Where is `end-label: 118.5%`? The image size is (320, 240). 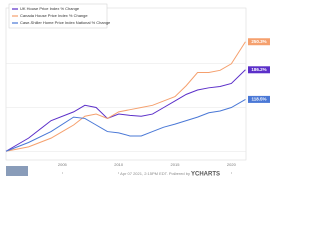 end-label: 118.5% is located at coordinates (258, 99).